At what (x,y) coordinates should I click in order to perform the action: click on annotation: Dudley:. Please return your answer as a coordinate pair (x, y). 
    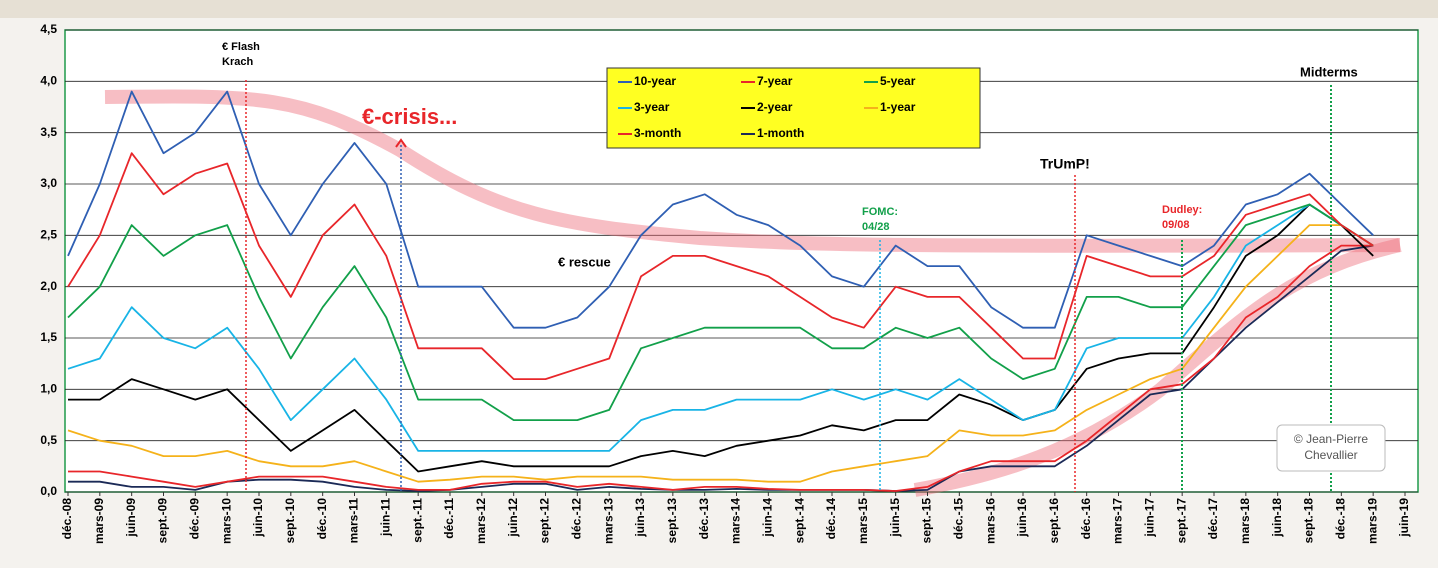
    Looking at the image, I should click on (1182, 210).